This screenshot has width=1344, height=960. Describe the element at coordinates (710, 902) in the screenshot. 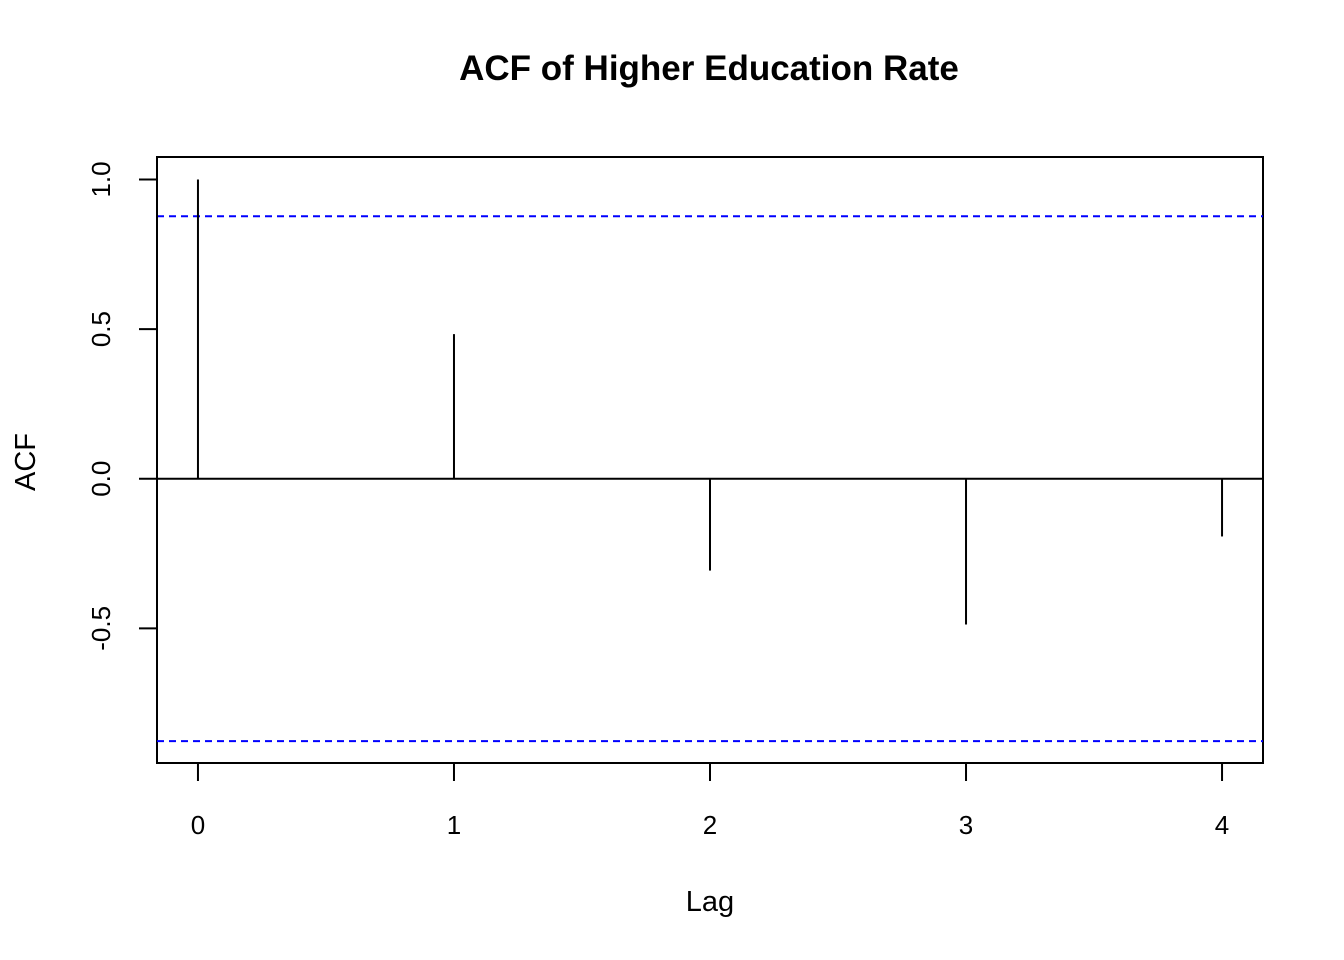

I see `x-axis-label: Lag` at that location.